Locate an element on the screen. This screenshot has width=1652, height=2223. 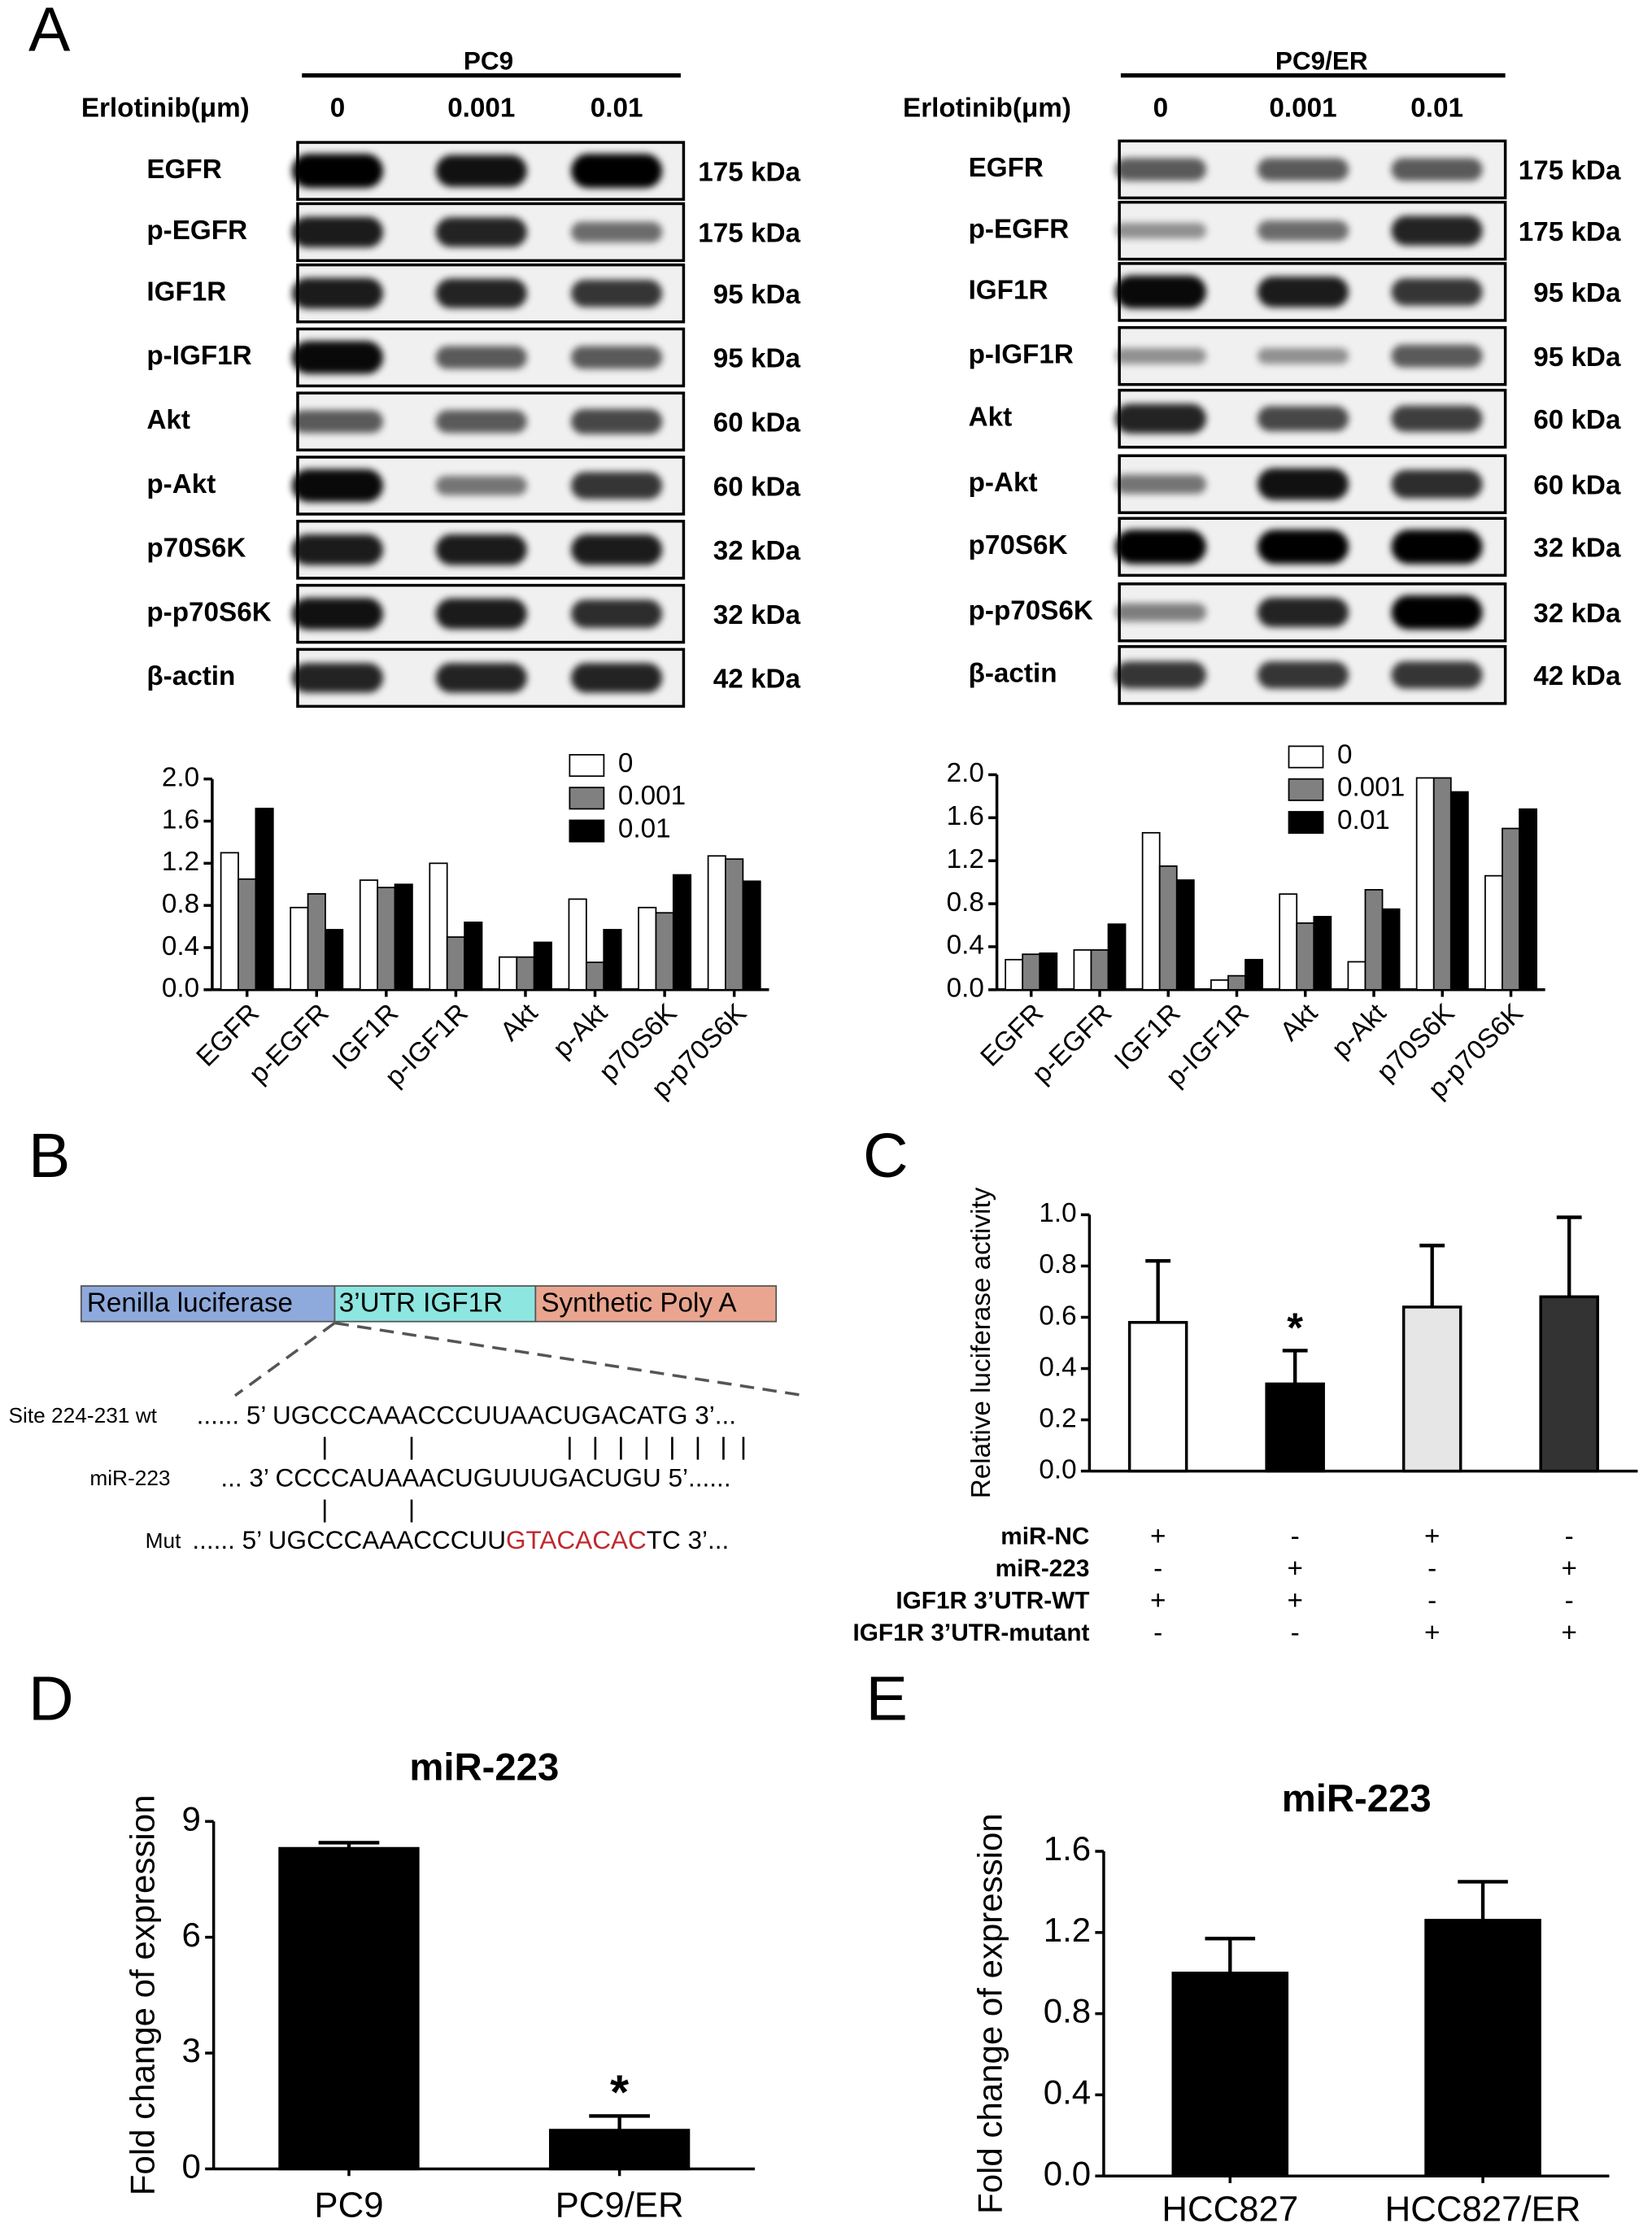
legend-swatch is located at coordinates (1306, 789).